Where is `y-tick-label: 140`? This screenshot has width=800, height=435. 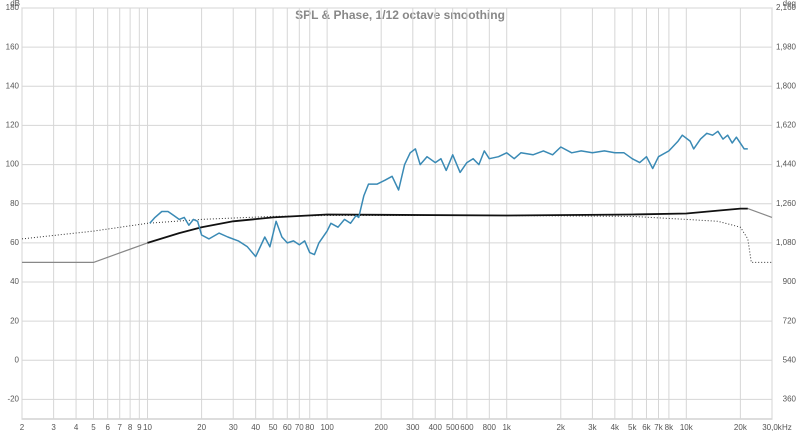
y-tick-label: 140 is located at coordinates (13, 85).